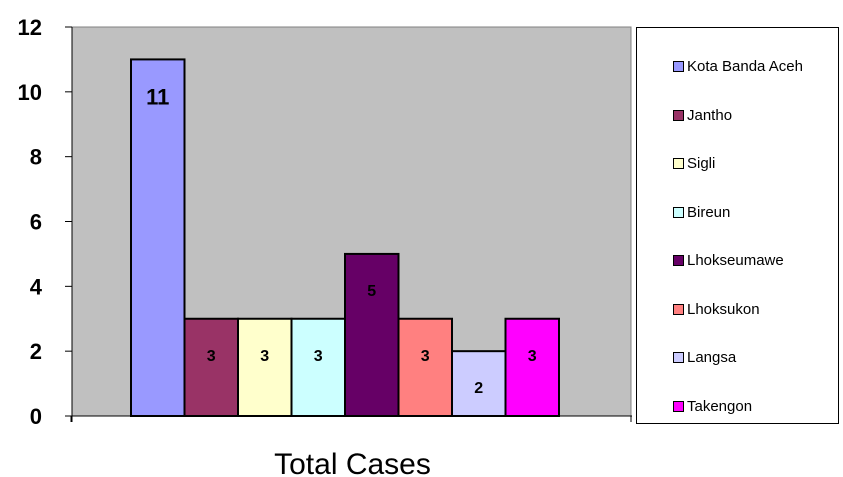 This screenshot has height=477, width=843. What do you see at coordinates (712, 357) in the screenshot?
I see `legend-label: Langsa` at bounding box center [712, 357].